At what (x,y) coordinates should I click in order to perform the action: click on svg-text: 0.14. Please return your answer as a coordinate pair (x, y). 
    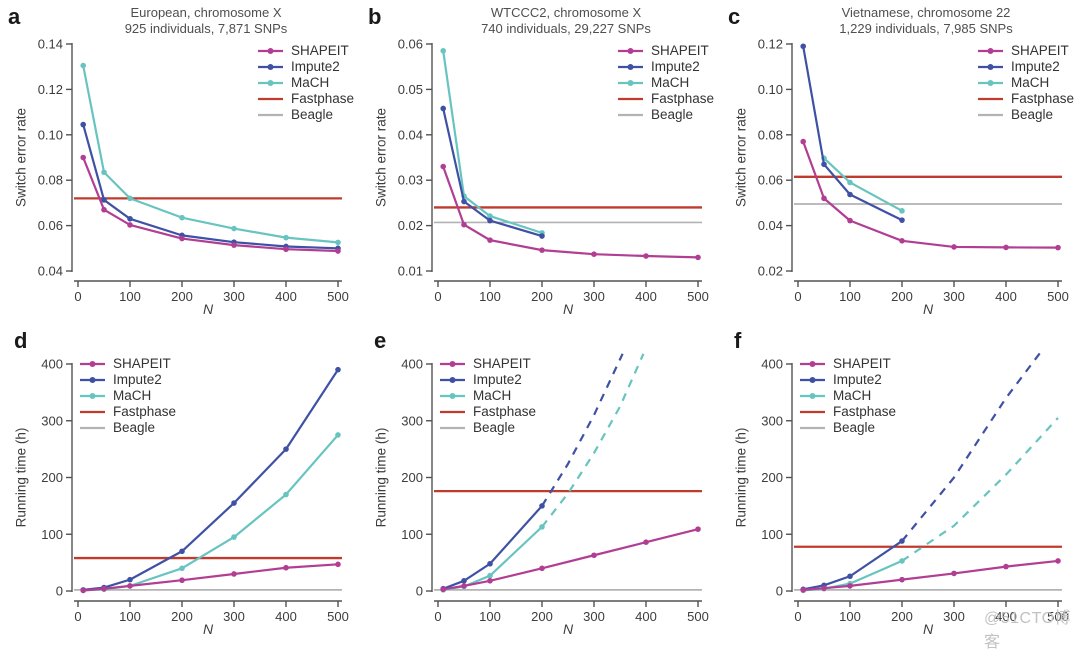
    Looking at the image, I should click on (50, 44).